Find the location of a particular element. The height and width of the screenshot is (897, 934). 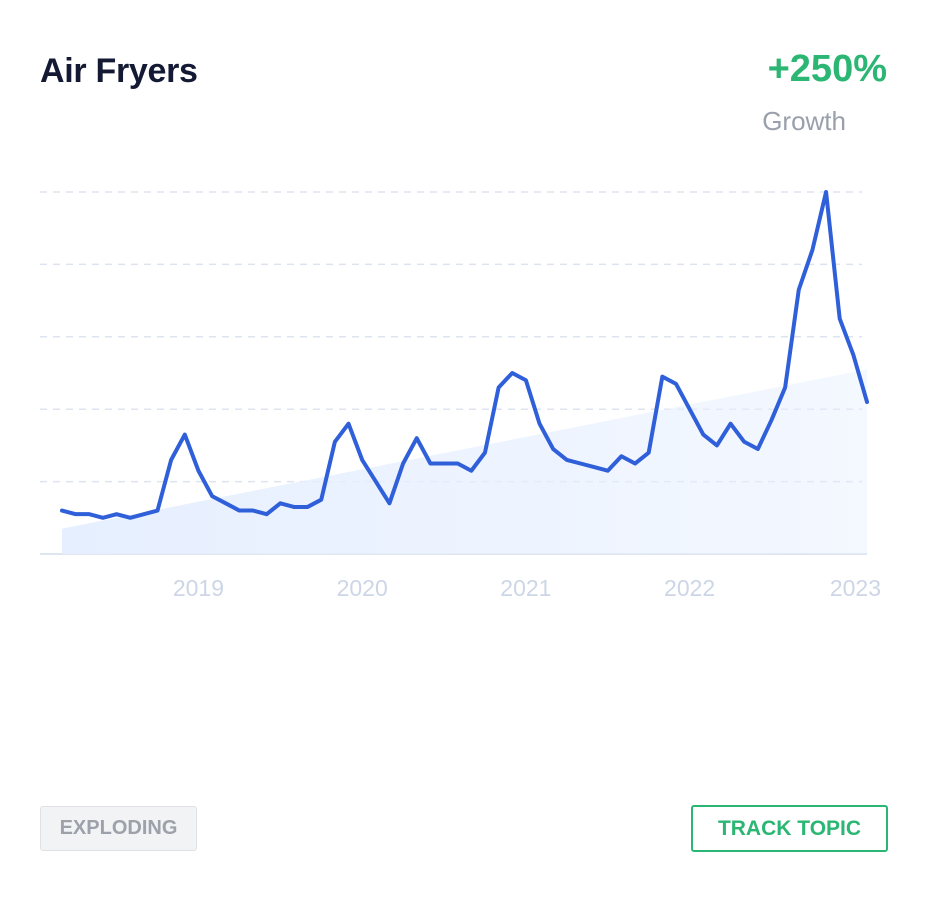

x-tick-label: 2019 is located at coordinates (198, 588).